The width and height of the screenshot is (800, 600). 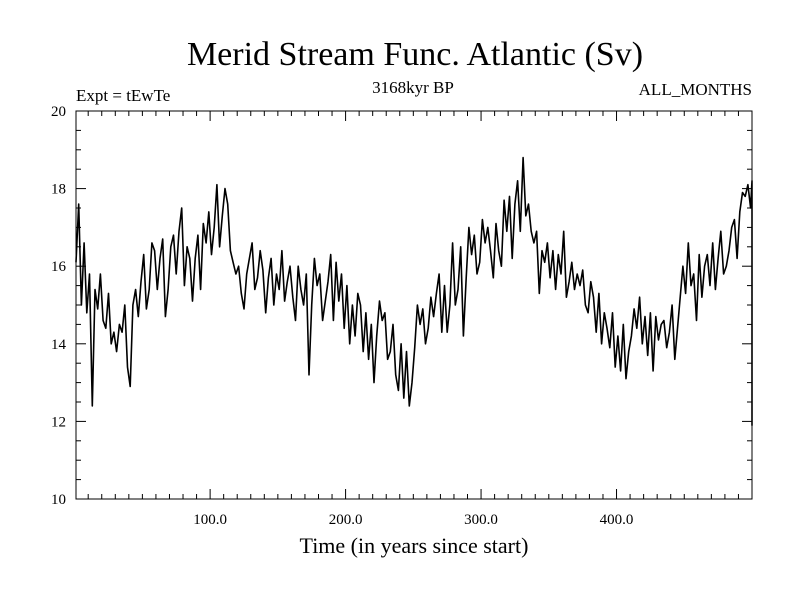 I want to click on experiment-label: Expt = tEwTe, so click(x=123, y=95).